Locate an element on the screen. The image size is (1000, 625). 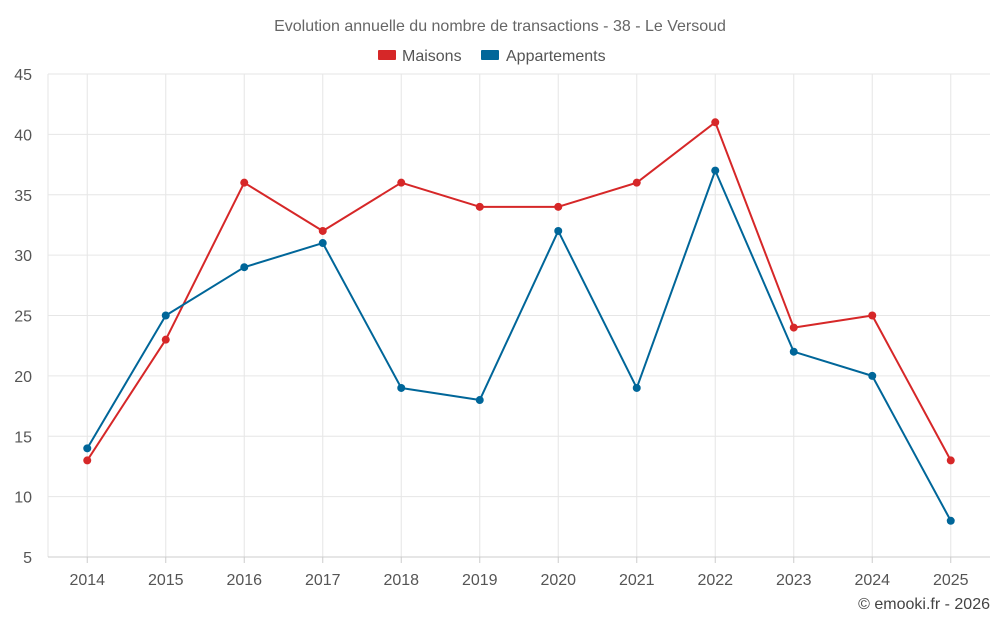
x-tick-label: 2023 is located at coordinates (794, 580).